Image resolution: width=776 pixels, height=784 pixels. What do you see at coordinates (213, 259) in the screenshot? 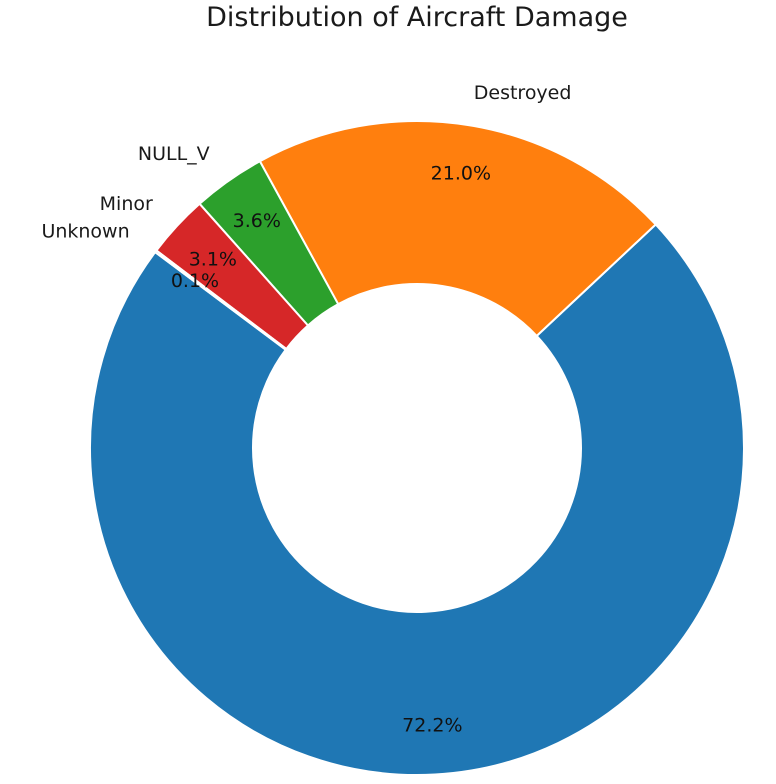
I see `pct-label: 3.1%` at bounding box center [213, 259].